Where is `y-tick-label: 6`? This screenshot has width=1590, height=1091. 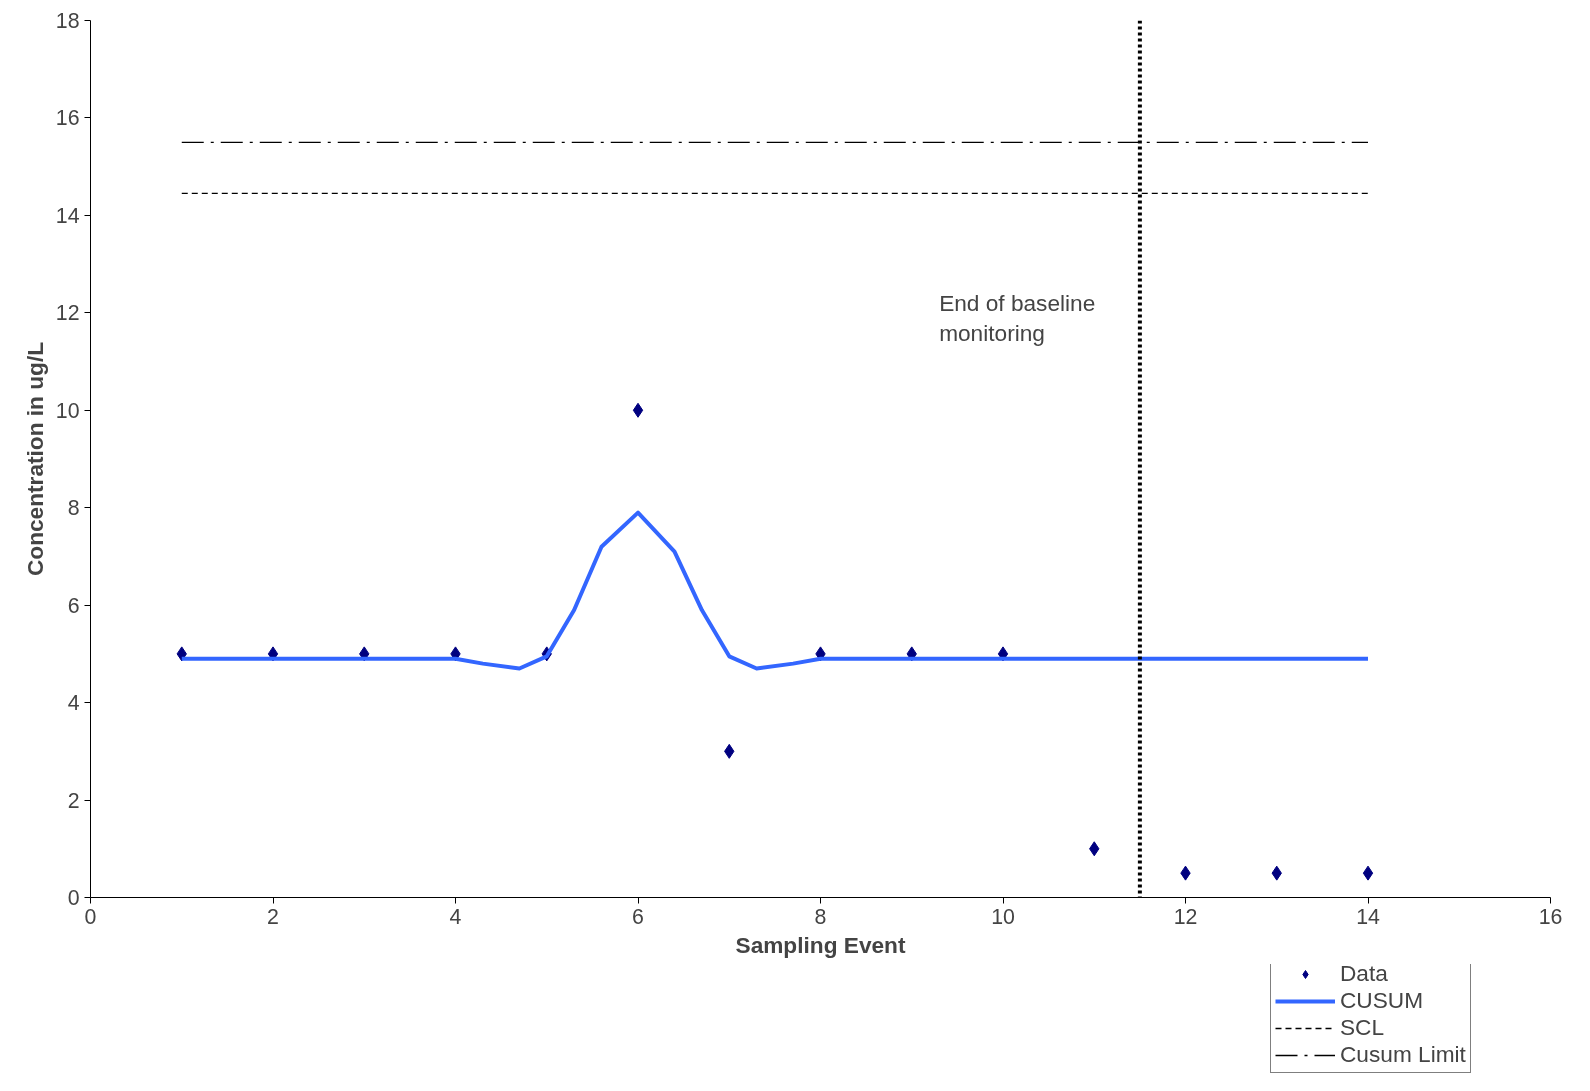 y-tick-label: 6 is located at coordinates (73, 605).